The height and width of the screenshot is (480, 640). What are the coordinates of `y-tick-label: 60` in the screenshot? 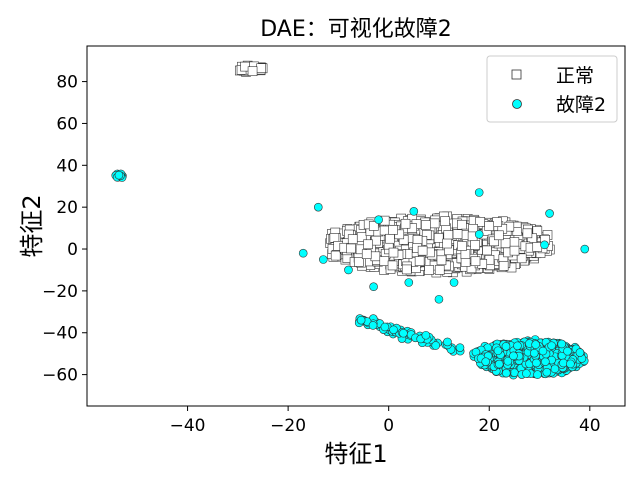 It's located at (67, 124).